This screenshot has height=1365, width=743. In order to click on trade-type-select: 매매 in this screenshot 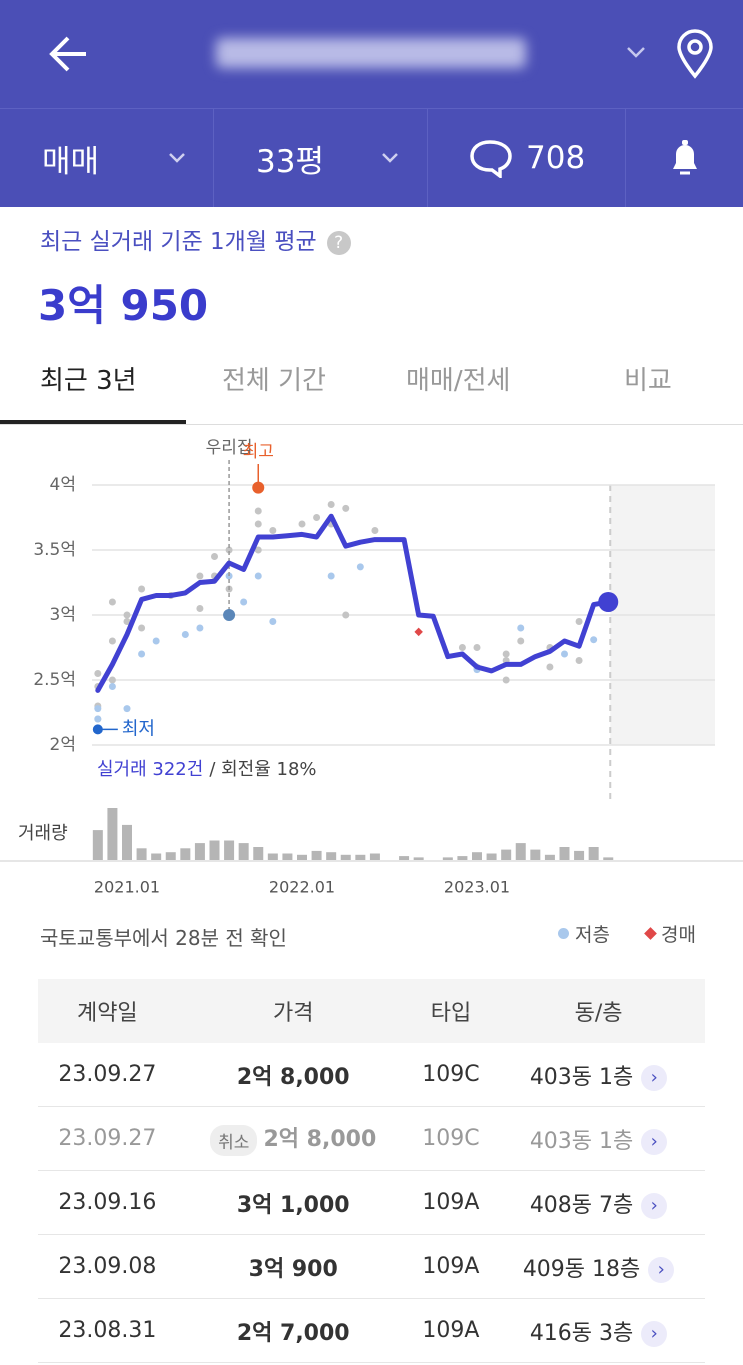, I will do `click(107, 158)`.